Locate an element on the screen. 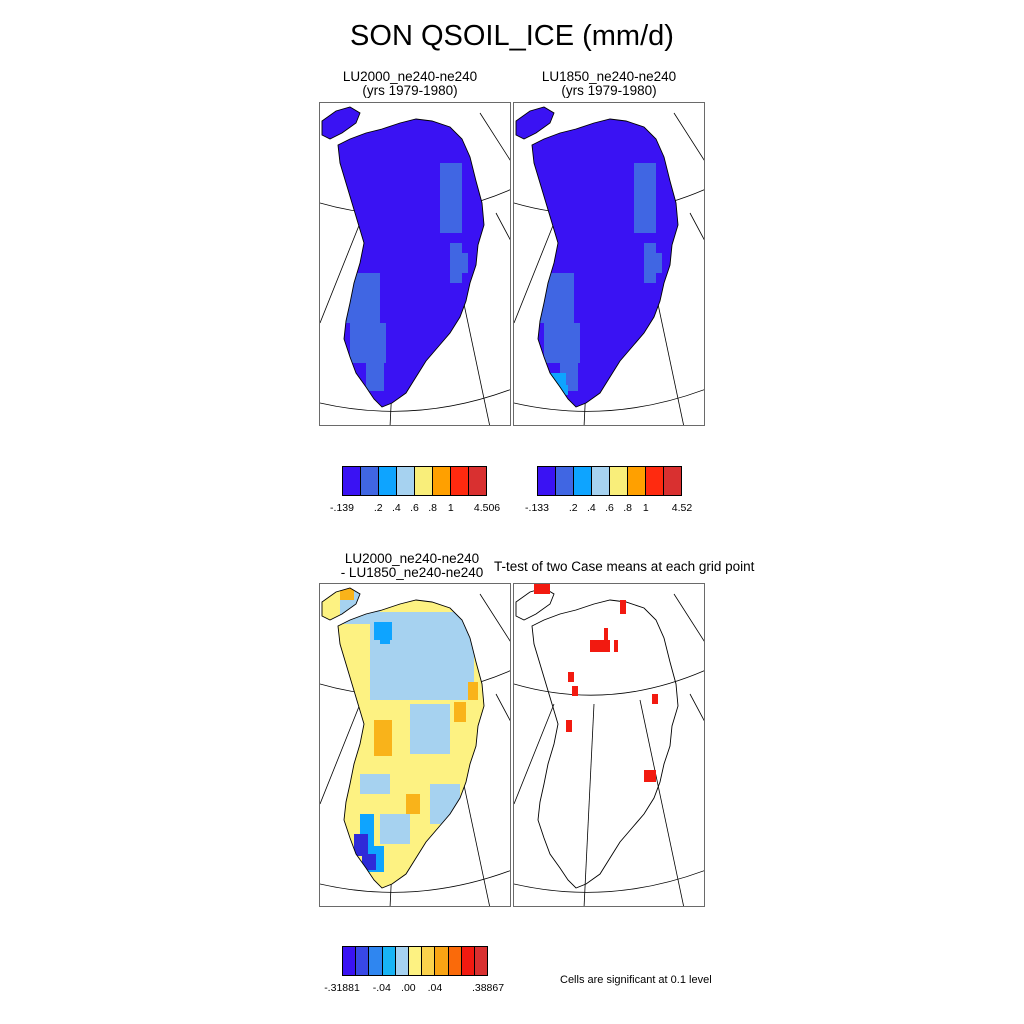 Image resolution: width=1024 pixels, height=1024 pixels. panel2-greenland-coastline is located at coordinates (605, 263).